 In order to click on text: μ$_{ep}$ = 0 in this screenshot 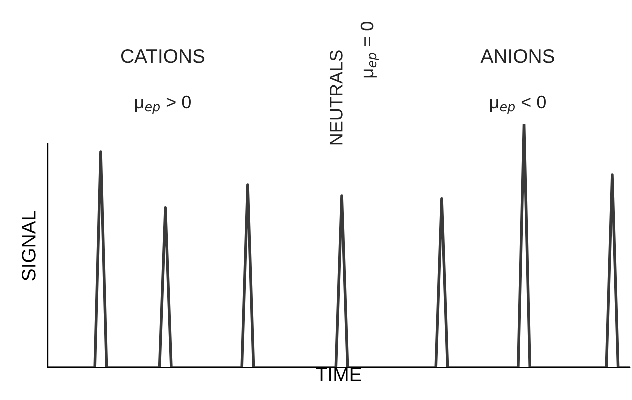, I will do `click(370, 50)`.